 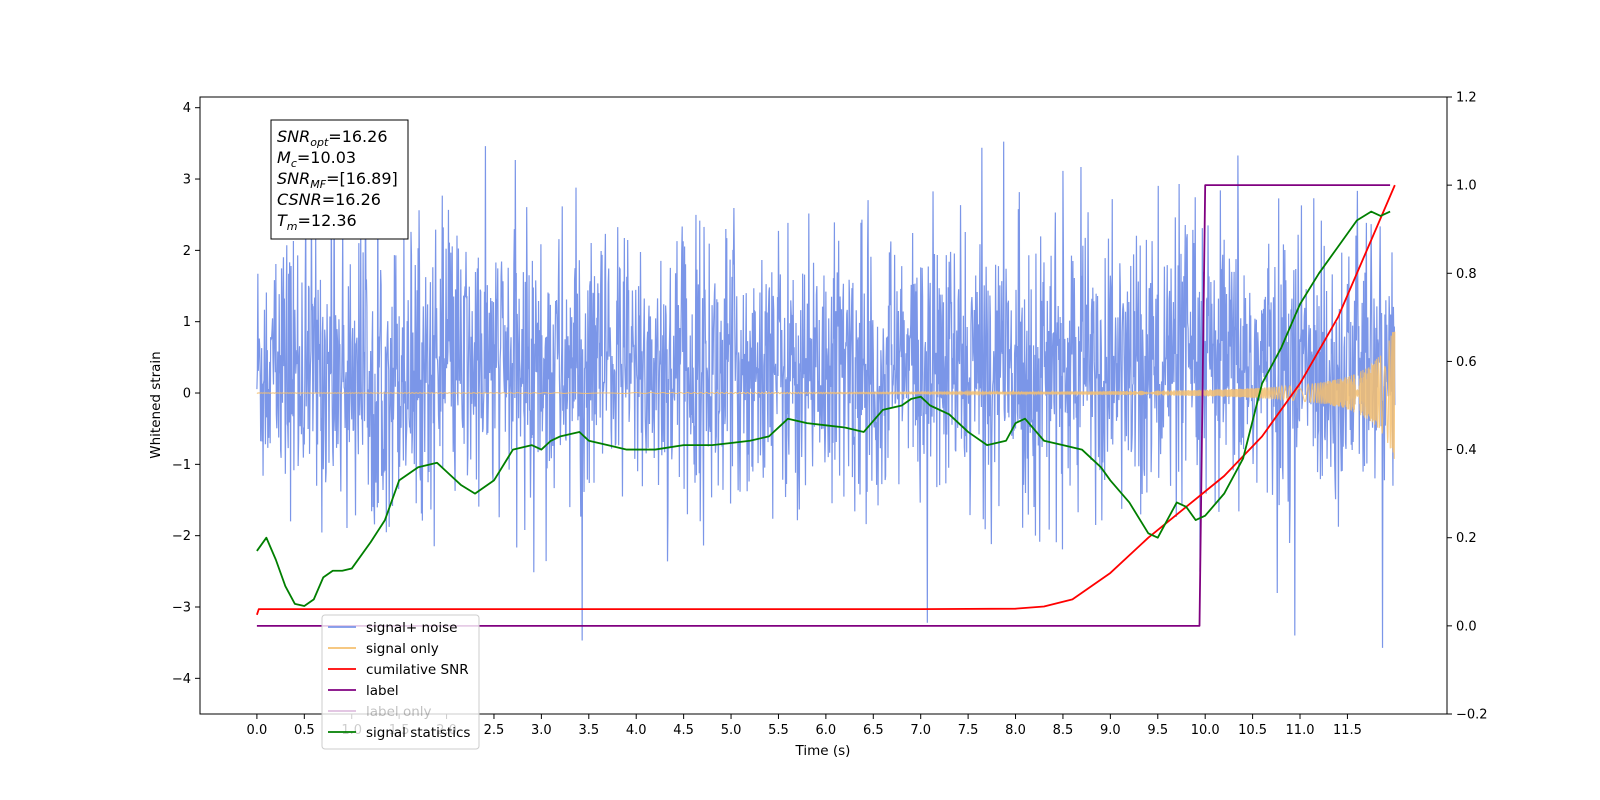 I want to click on legend-entry: signal statistics, so click(x=418, y=733).